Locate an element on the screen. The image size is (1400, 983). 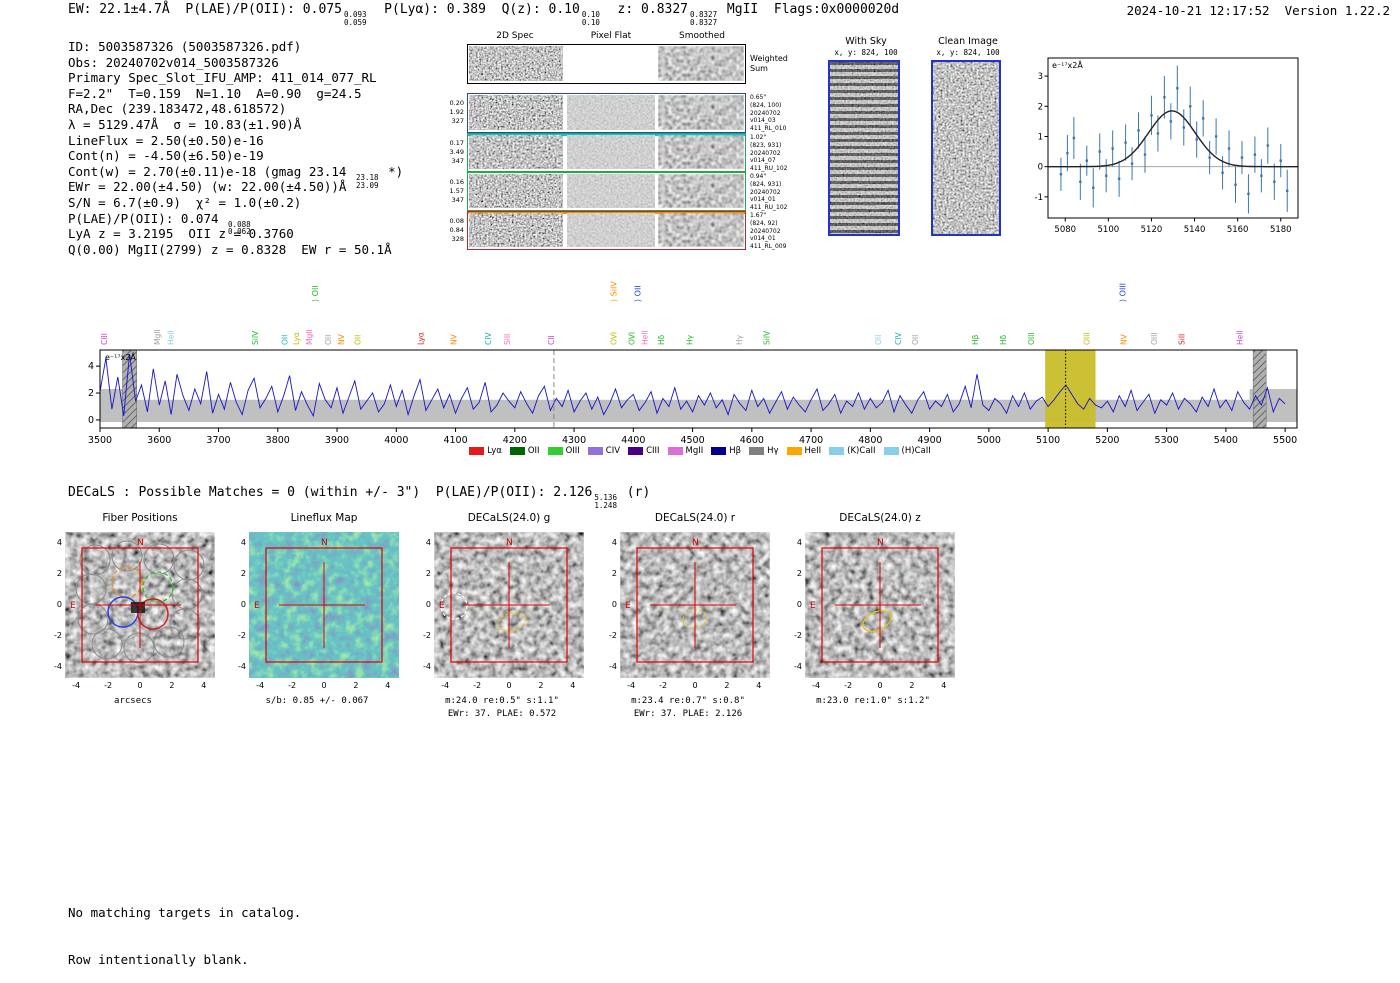
emission-line-label: OIII is located at coordinates (1087, 338).